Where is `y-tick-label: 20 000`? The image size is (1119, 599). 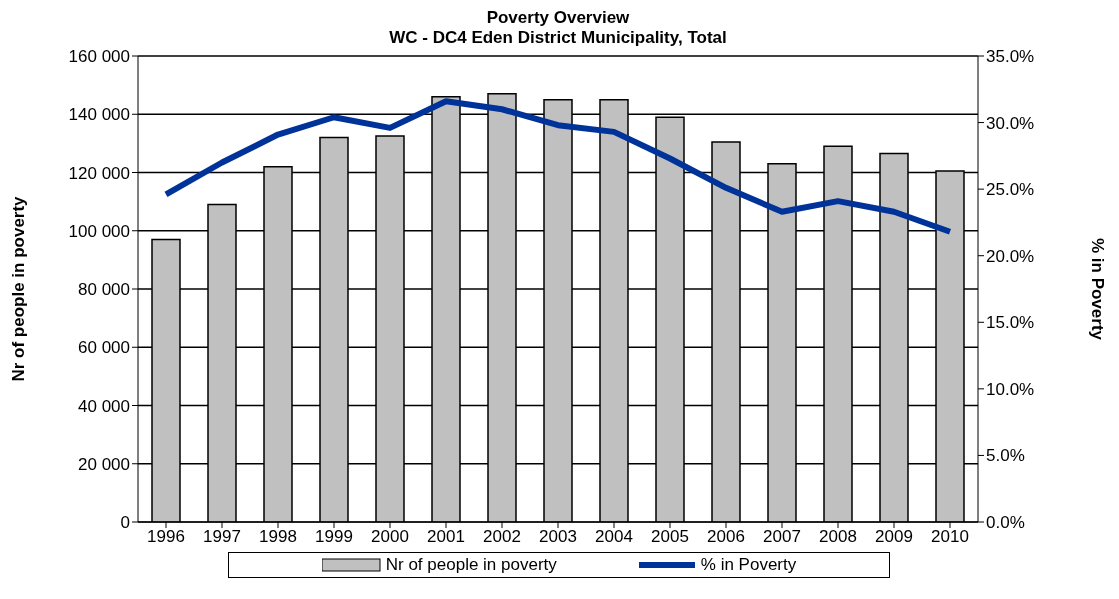 y-tick-label: 20 000 is located at coordinates (104, 464).